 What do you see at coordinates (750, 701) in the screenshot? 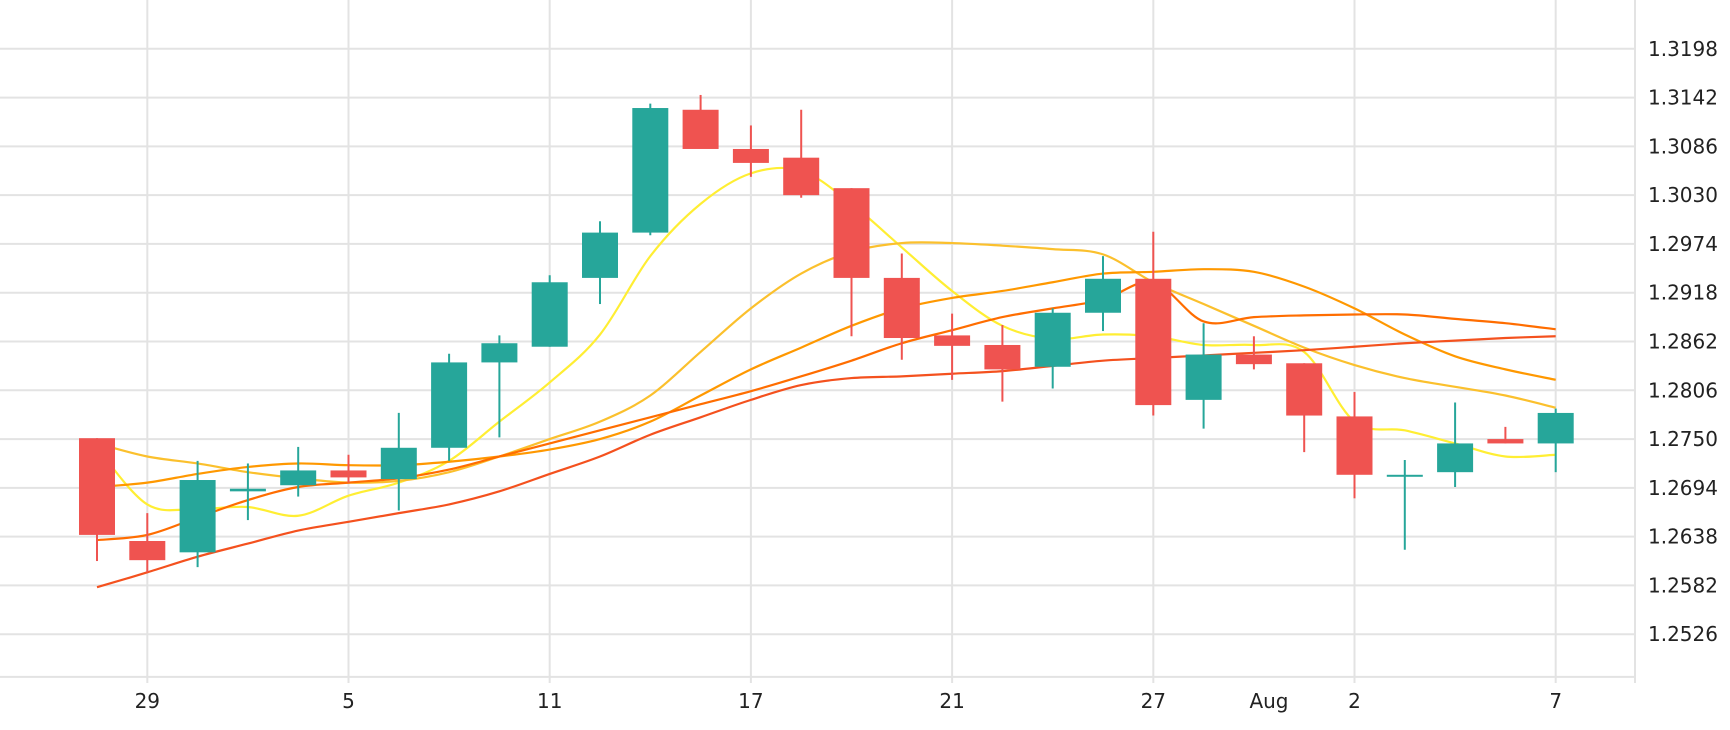
I see `x-tick-label: 17` at bounding box center [750, 701].